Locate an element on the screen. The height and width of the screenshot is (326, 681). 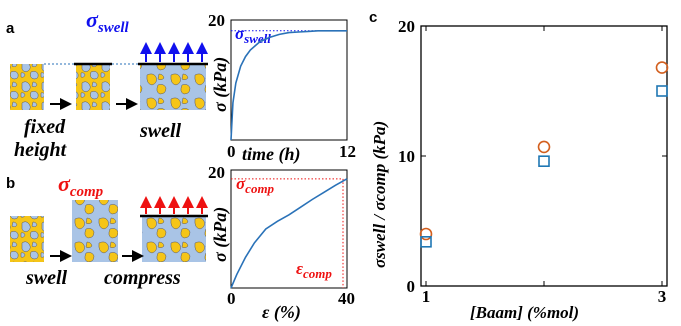
panel-c-ytick-label: 10 is located at coordinates (406, 156).